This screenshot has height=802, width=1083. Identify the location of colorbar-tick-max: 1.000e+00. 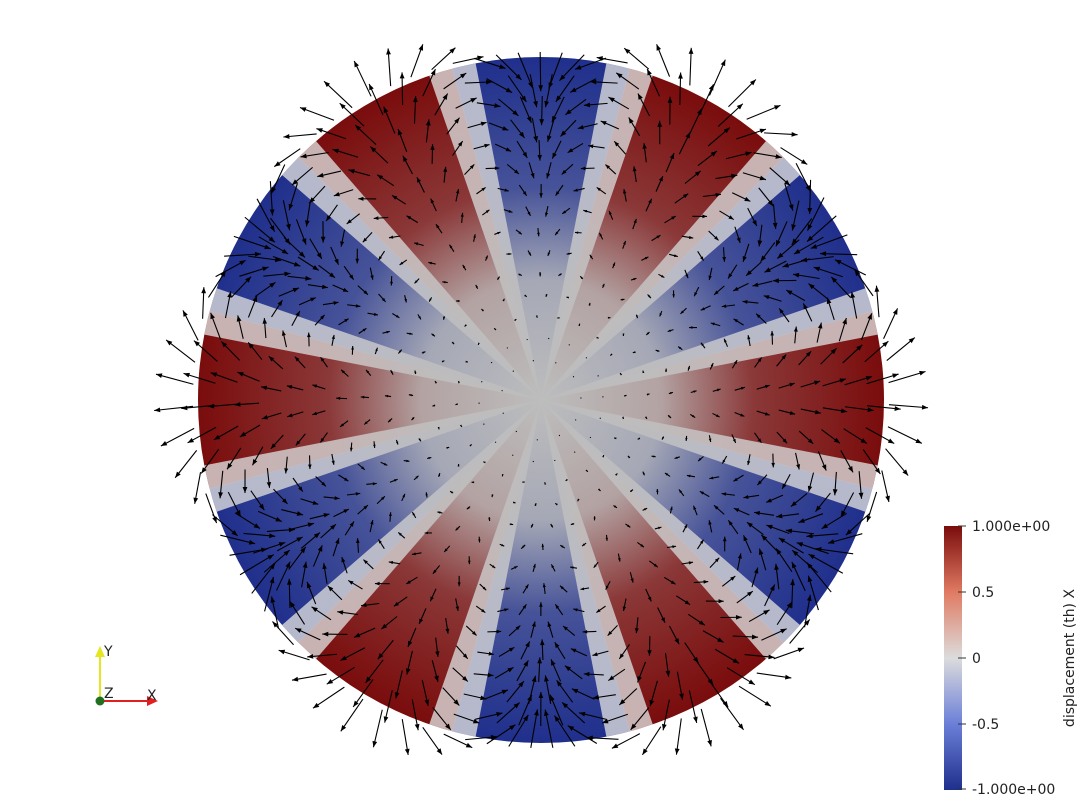
(1011, 527).